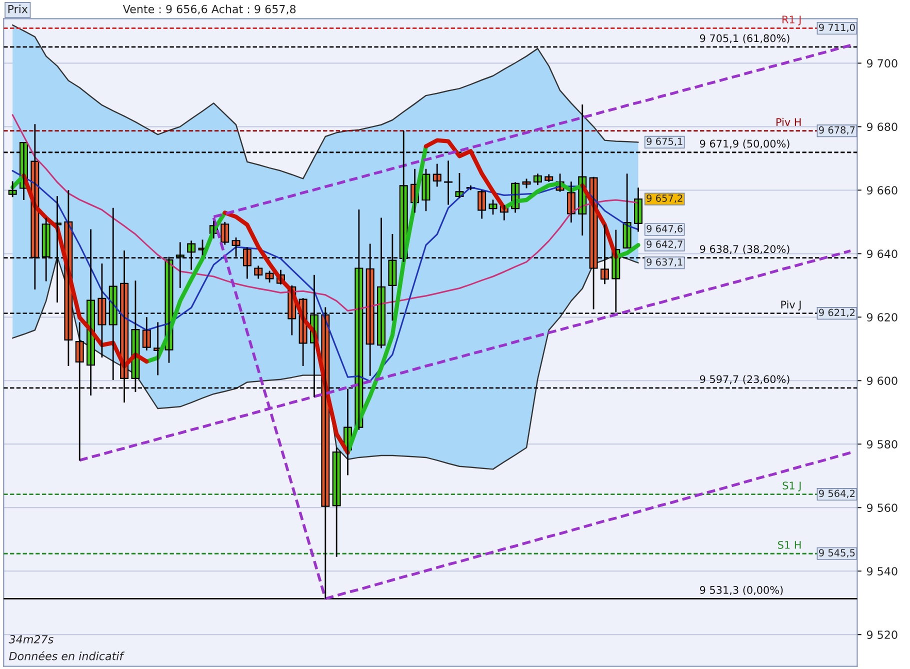 Image resolution: width=910 pixels, height=669 pixels. Describe the element at coordinates (882, 380) in the screenshot. I see `y-tick-label: 9 600` at that location.